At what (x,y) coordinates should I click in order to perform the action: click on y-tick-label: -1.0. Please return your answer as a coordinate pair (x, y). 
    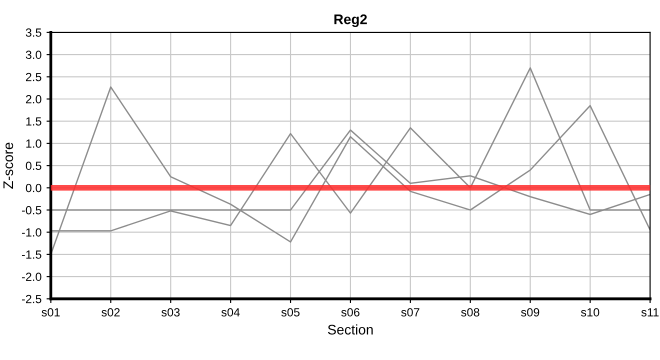
    Looking at the image, I should click on (32, 232).